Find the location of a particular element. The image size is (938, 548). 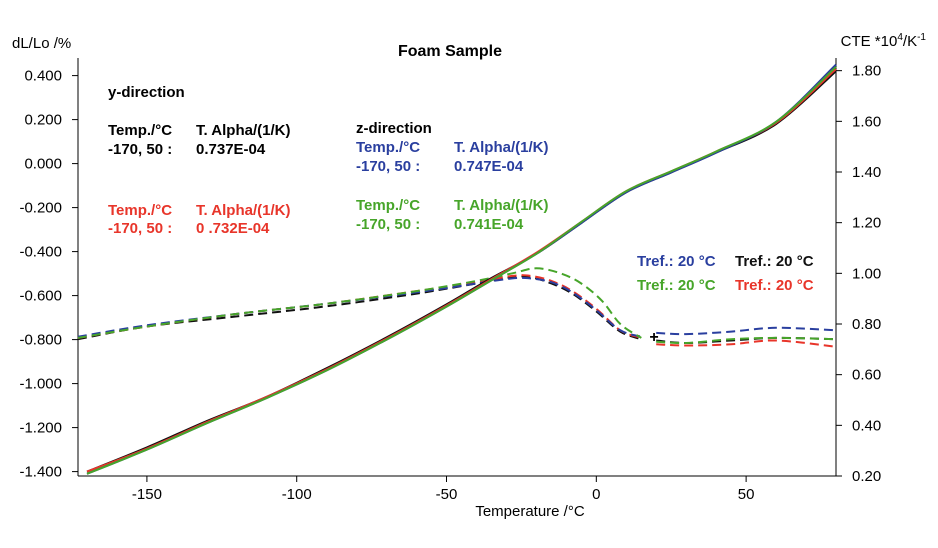

tref-black: Tref.: 20 °C is located at coordinates (774, 261).